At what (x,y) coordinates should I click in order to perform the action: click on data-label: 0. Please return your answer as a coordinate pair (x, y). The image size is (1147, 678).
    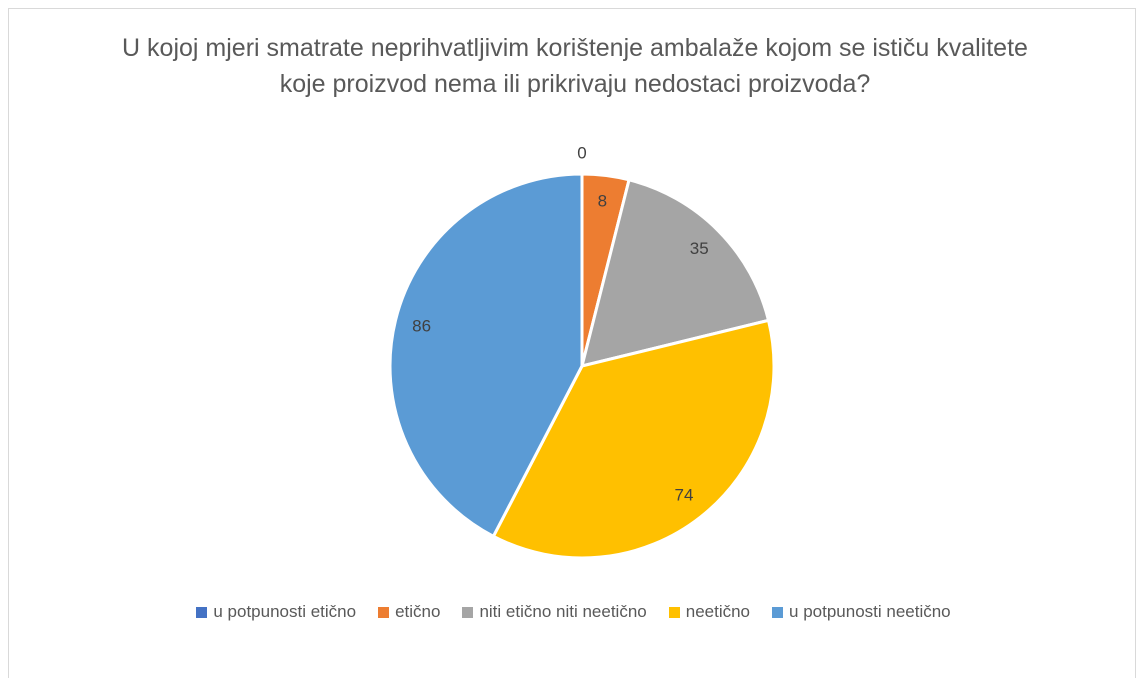
    Looking at the image, I should click on (581, 152).